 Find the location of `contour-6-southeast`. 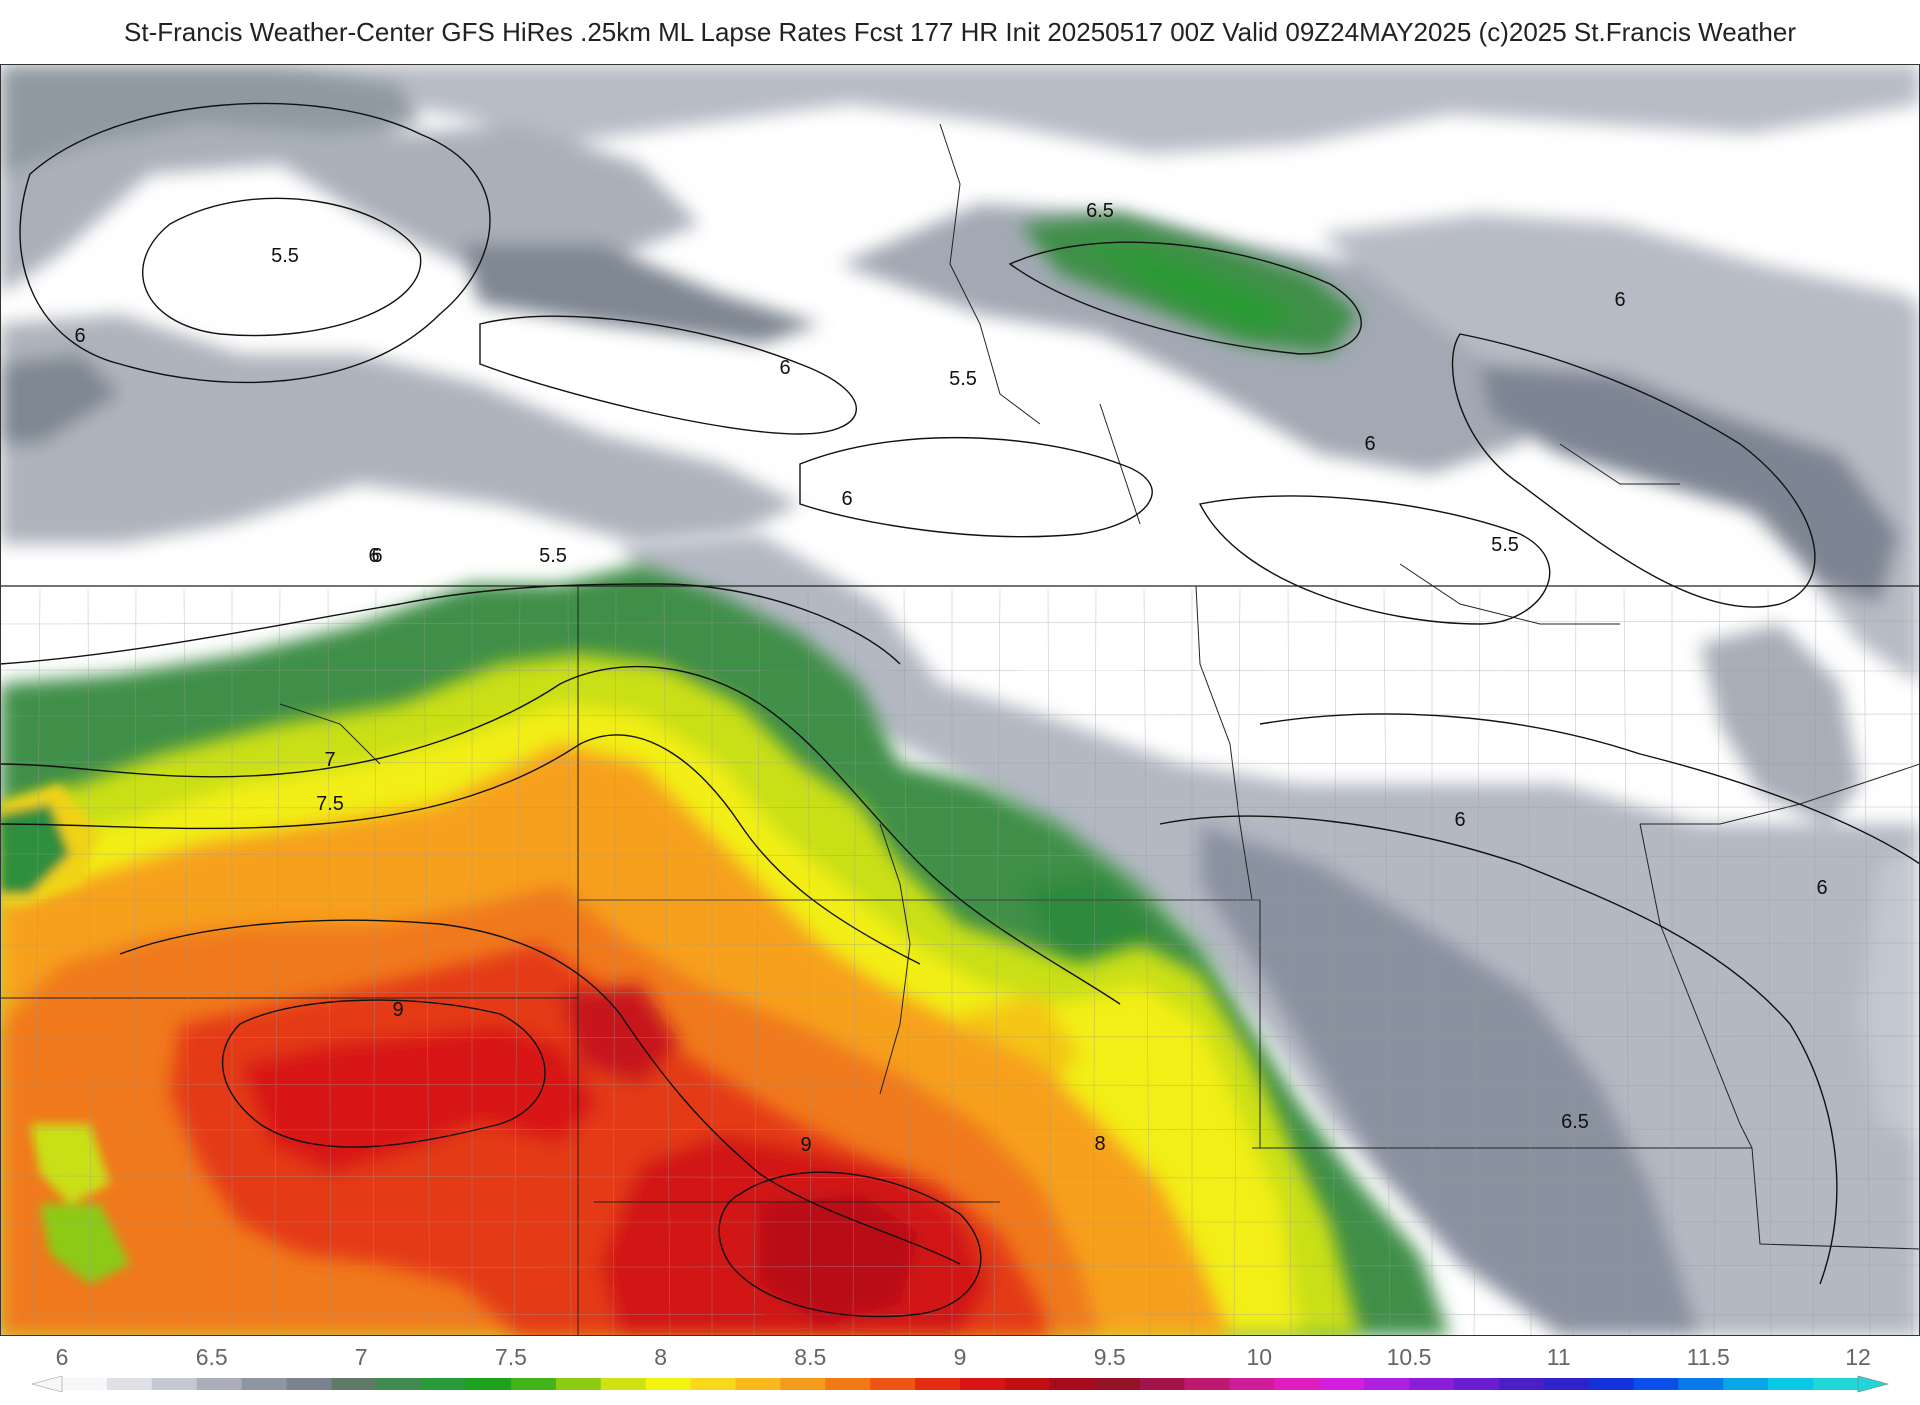

contour-6-southeast is located at coordinates (1589, 789).